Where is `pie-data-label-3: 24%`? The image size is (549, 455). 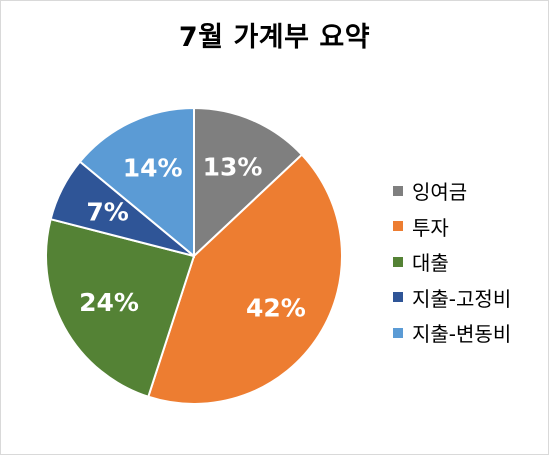
pie-data-label-3: 24% is located at coordinates (109, 302).